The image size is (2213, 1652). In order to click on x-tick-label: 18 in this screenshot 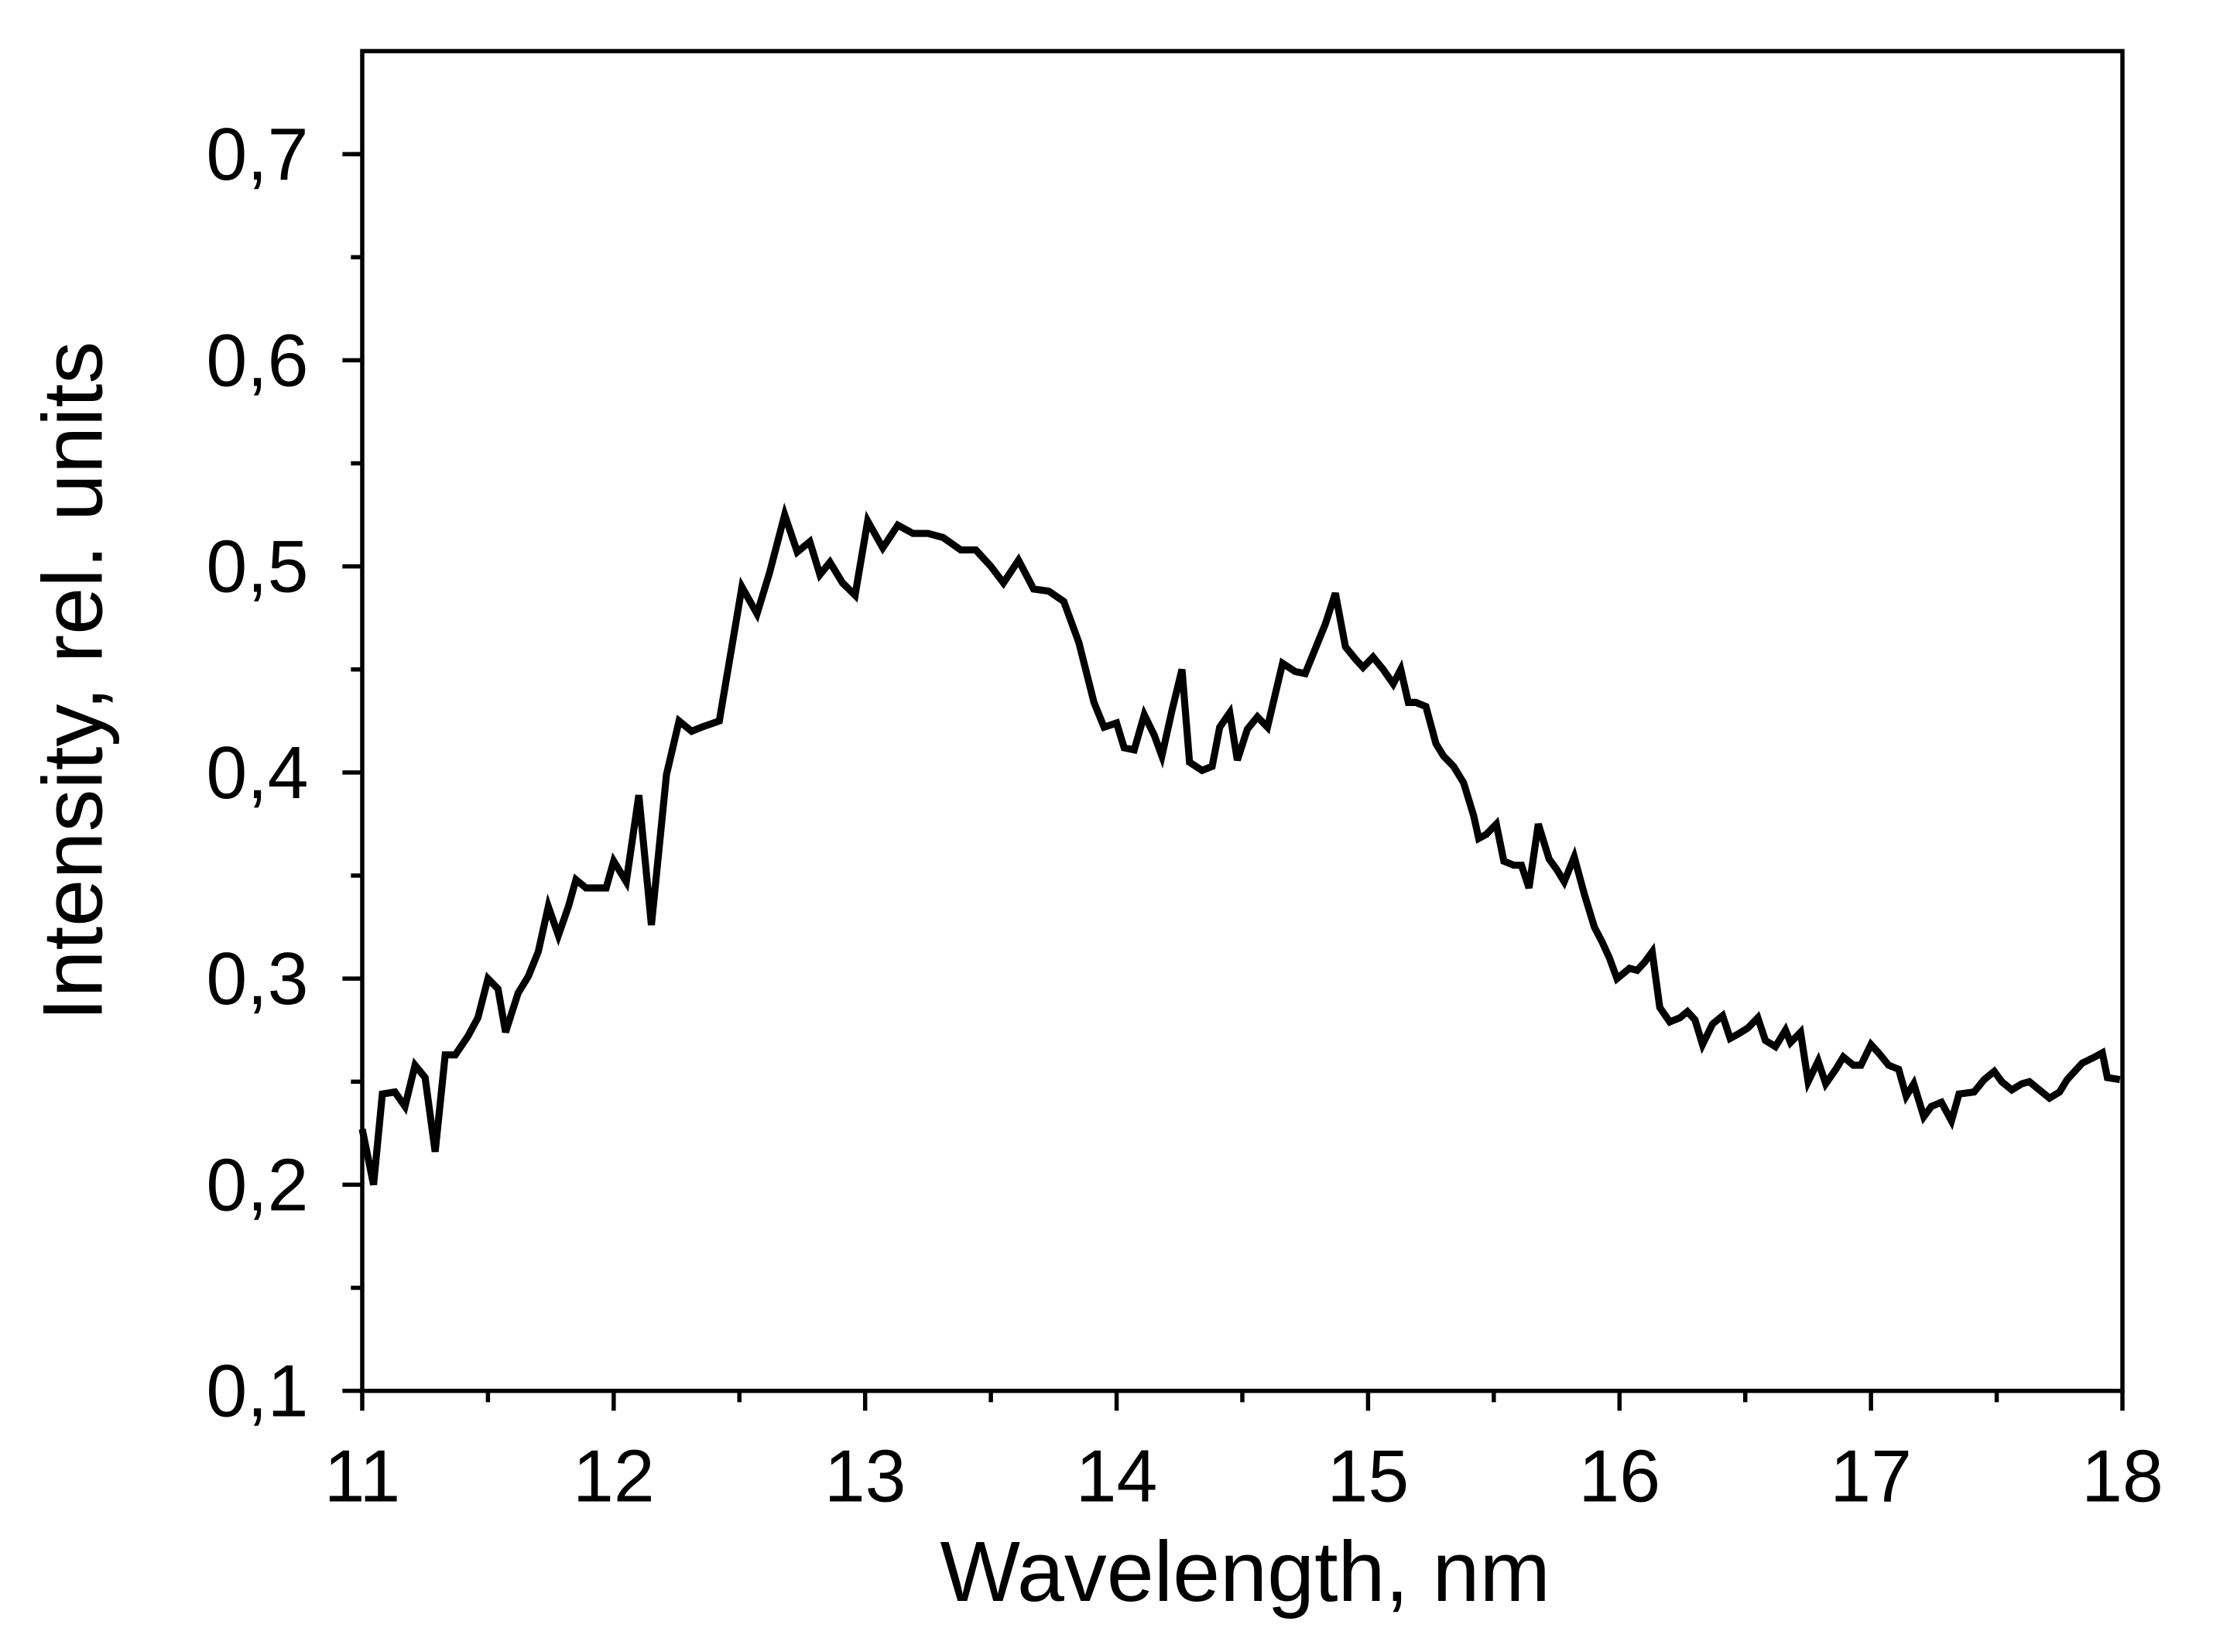, I will do `click(2122, 1477)`.